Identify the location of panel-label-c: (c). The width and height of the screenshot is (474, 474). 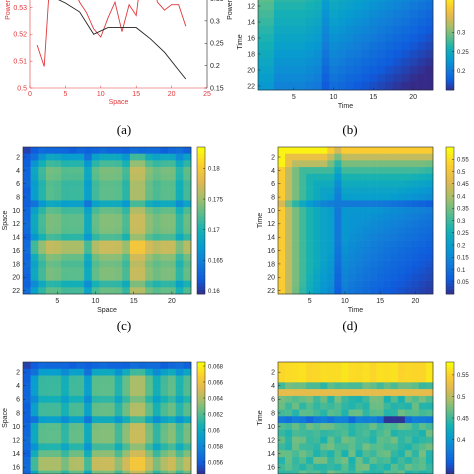
(124, 325).